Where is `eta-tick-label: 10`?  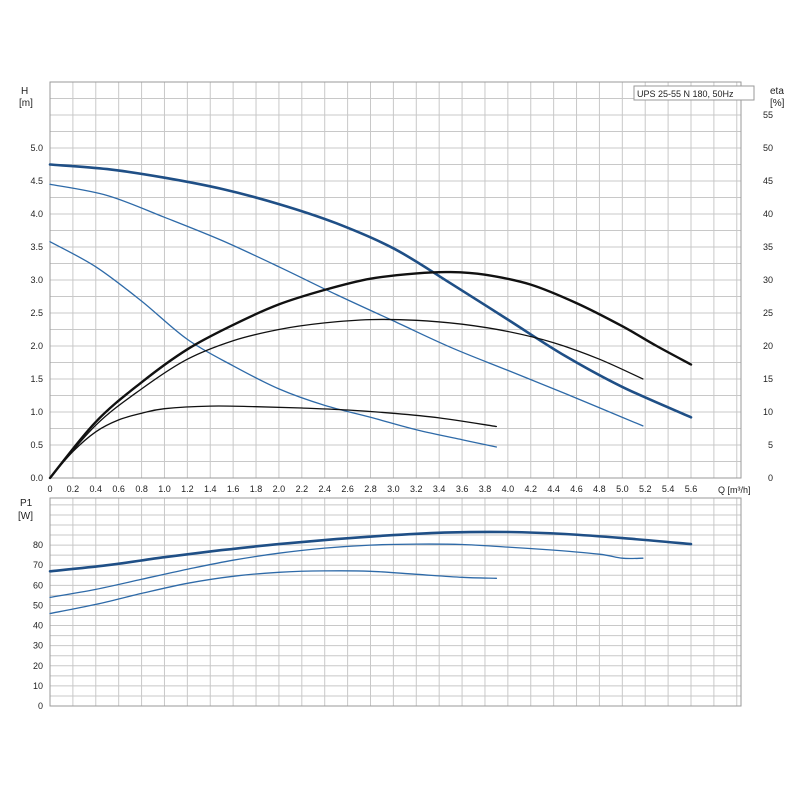
eta-tick-label: 10 is located at coordinates (768, 412).